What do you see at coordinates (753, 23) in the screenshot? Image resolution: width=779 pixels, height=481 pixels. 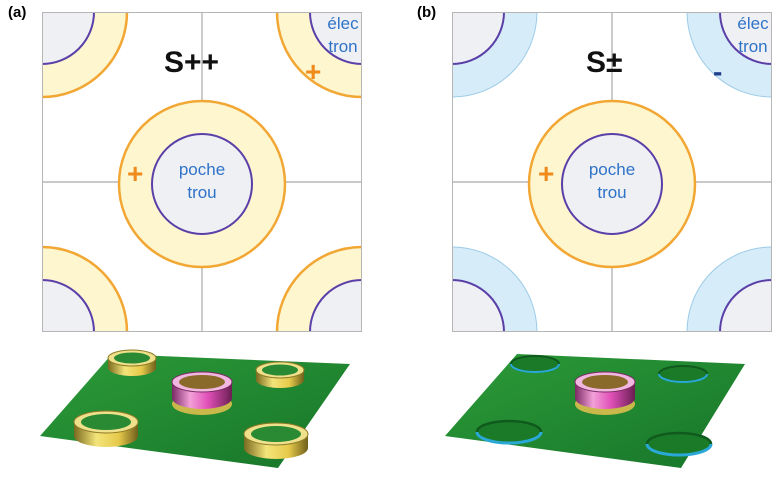 I see `panel-b-electron-label-line1: élec` at bounding box center [753, 23].